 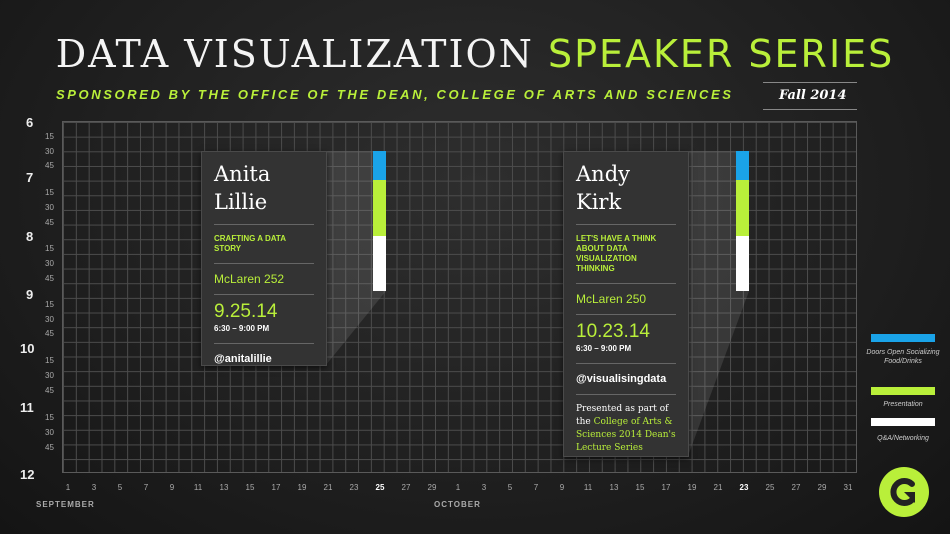 What do you see at coordinates (770, 487) in the screenshot?
I see `day-label: 25` at bounding box center [770, 487].